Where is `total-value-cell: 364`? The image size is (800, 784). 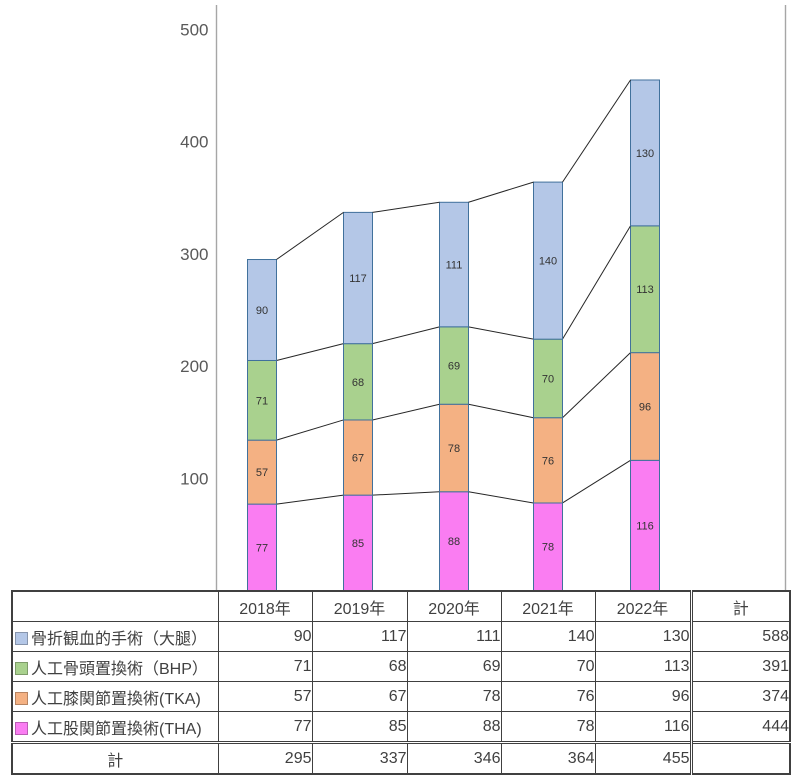 total-value-cell: 364 is located at coordinates (548, 758).